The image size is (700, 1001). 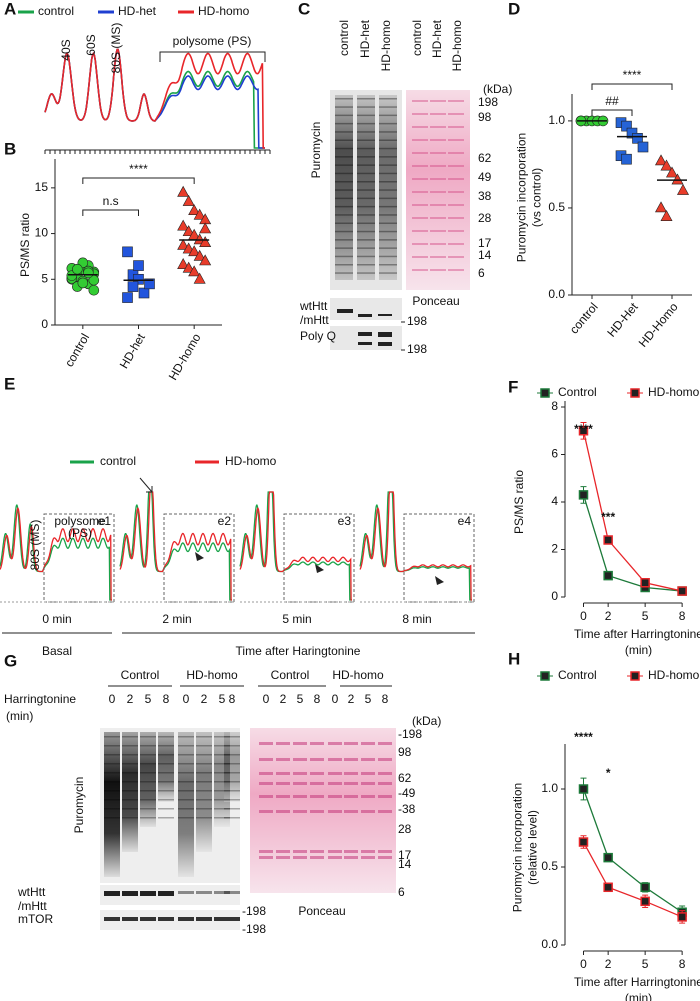 I want to click on inset-box, so click(x=79, y=558).